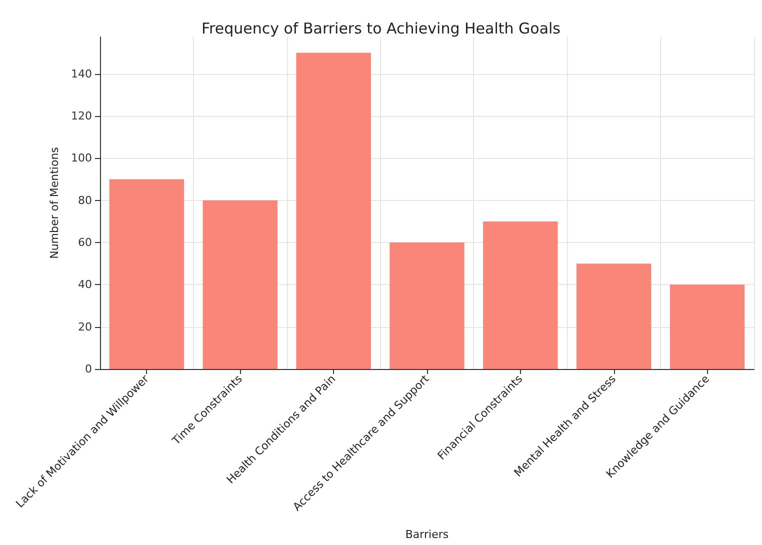 Image resolution: width=762 pixels, height=545 pixels. I want to click on y-tick-label: 120, so click(81, 116).